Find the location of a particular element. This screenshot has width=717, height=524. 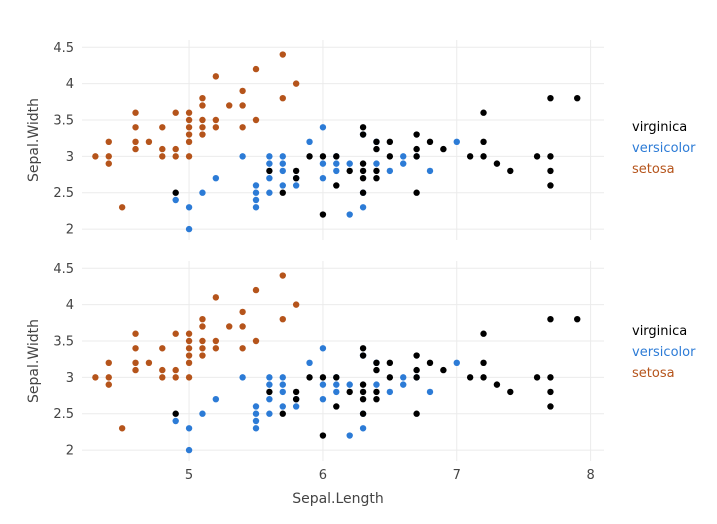

x-tick-label: 5 is located at coordinates (189, 475).